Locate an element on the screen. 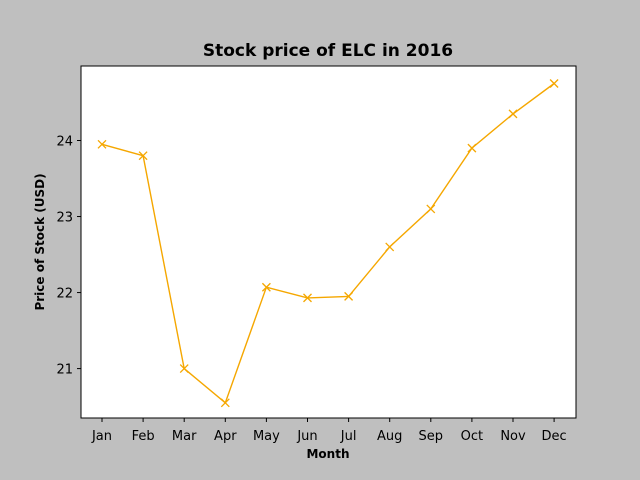 This screenshot has width=640, height=480. chart-title: Stock price of ELC in 2016 is located at coordinates (328, 51).